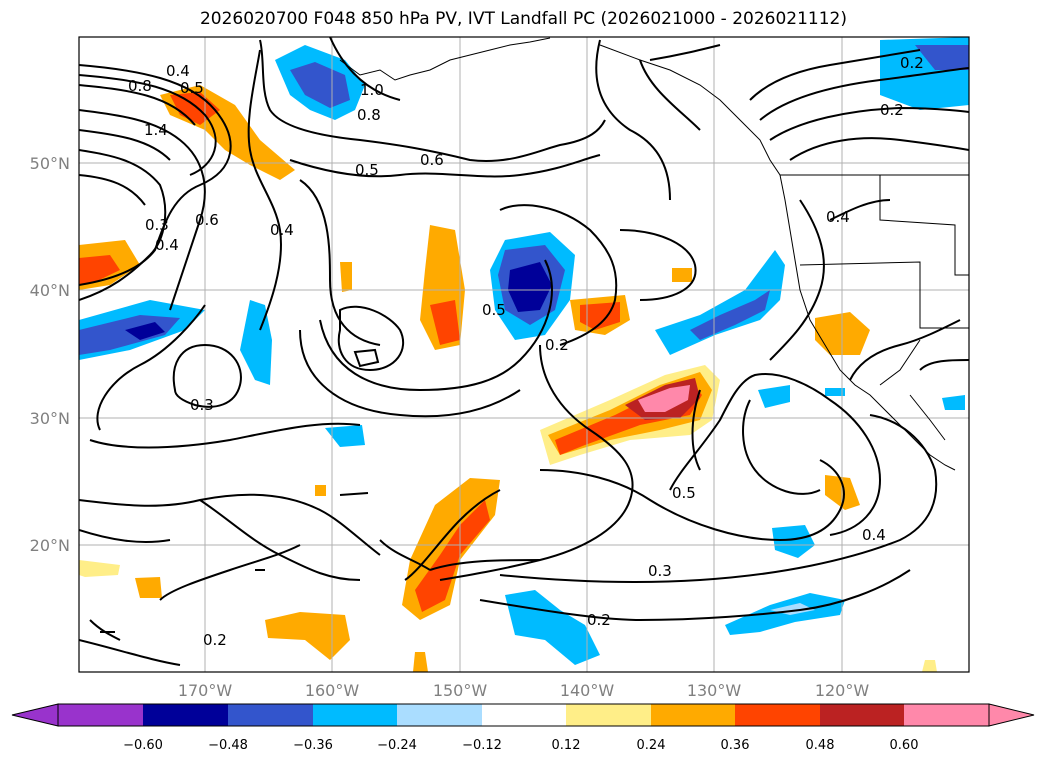 The height and width of the screenshot is (765, 1047). I want to click on lat-label-30n: 30°N, so click(50, 418).